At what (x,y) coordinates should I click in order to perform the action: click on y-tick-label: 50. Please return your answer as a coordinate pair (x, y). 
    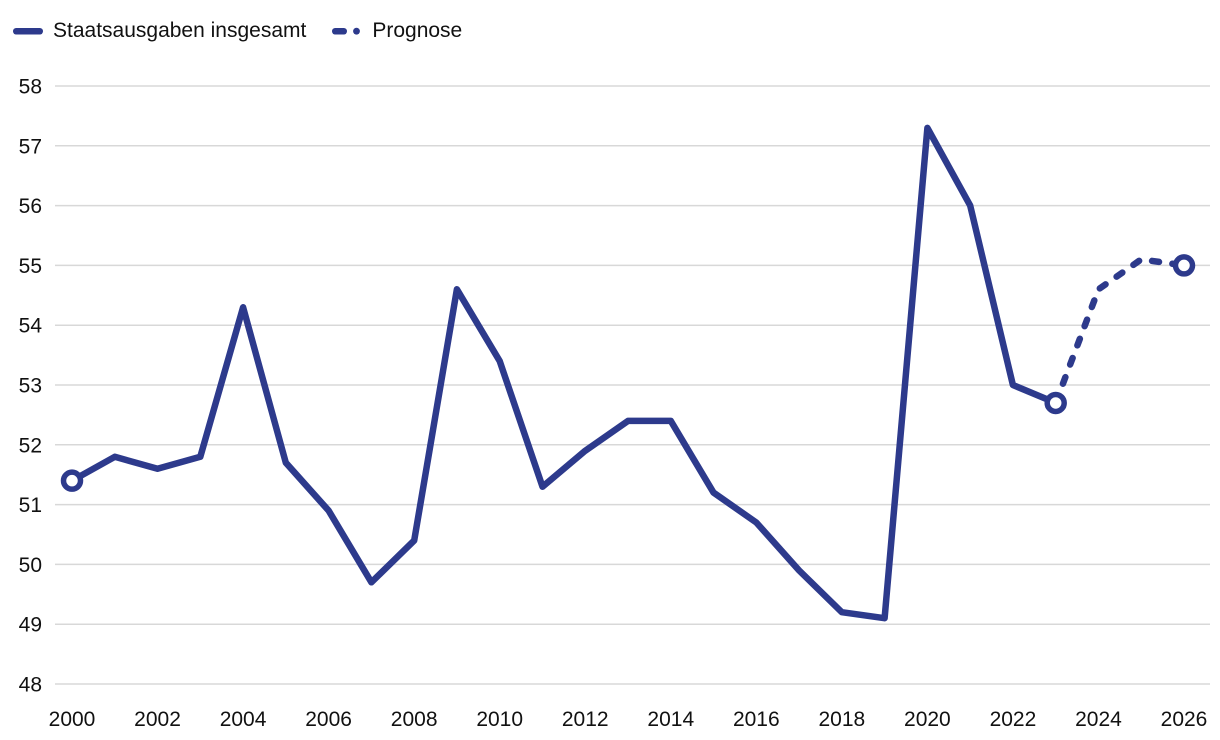
    Looking at the image, I should click on (30, 565).